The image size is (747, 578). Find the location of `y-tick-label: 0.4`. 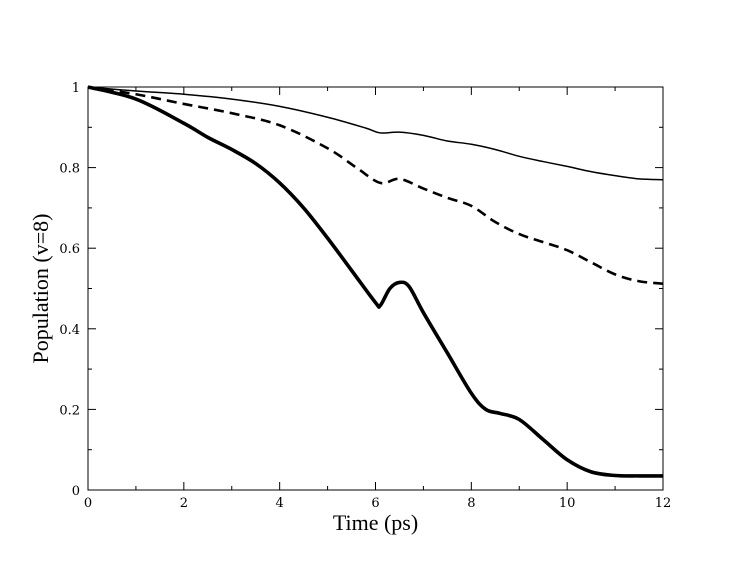

y-tick-label: 0.4 is located at coordinates (69, 330).